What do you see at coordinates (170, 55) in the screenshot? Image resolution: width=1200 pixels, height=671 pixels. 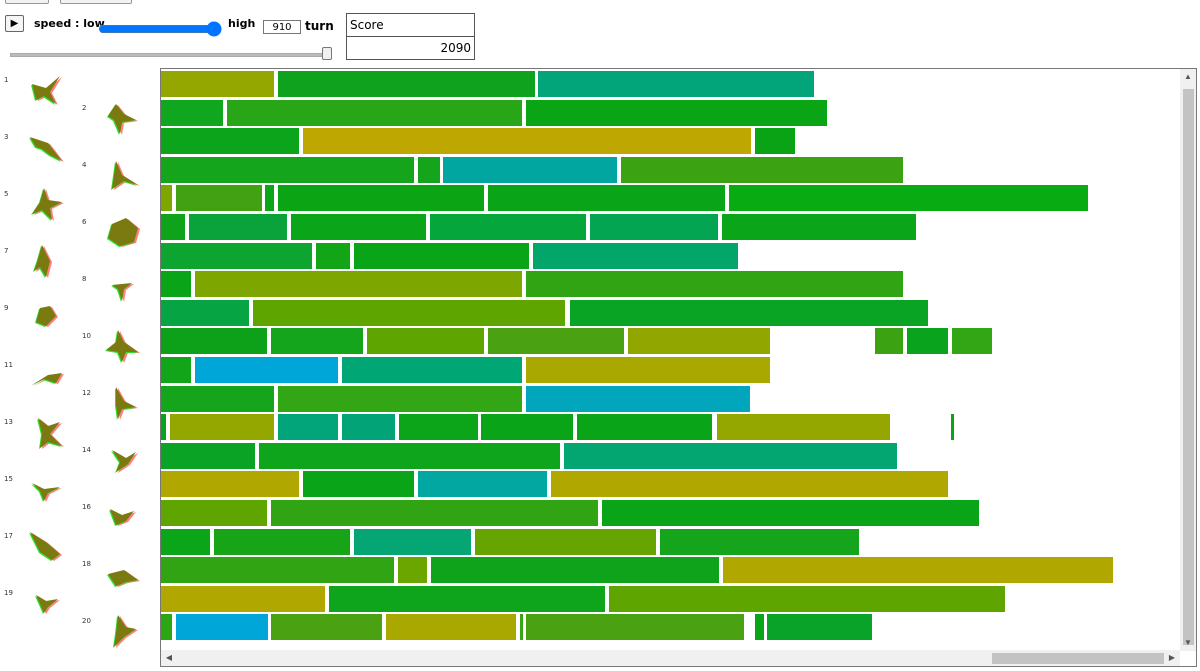 I see `turn-slider-track` at bounding box center [170, 55].